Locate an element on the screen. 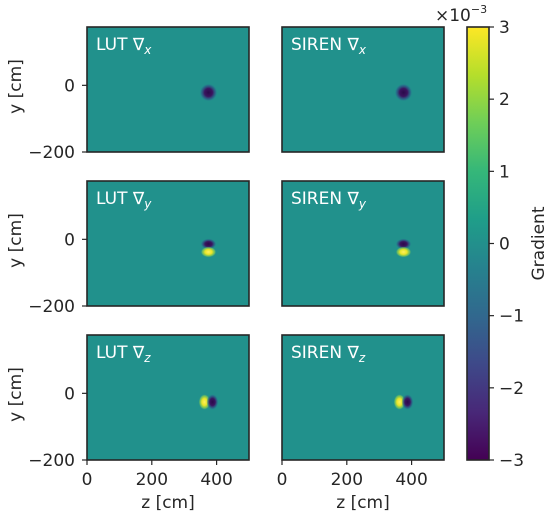 The height and width of the screenshot is (519, 554). colorbar-scale-base: ×10 is located at coordinates (453, 16).